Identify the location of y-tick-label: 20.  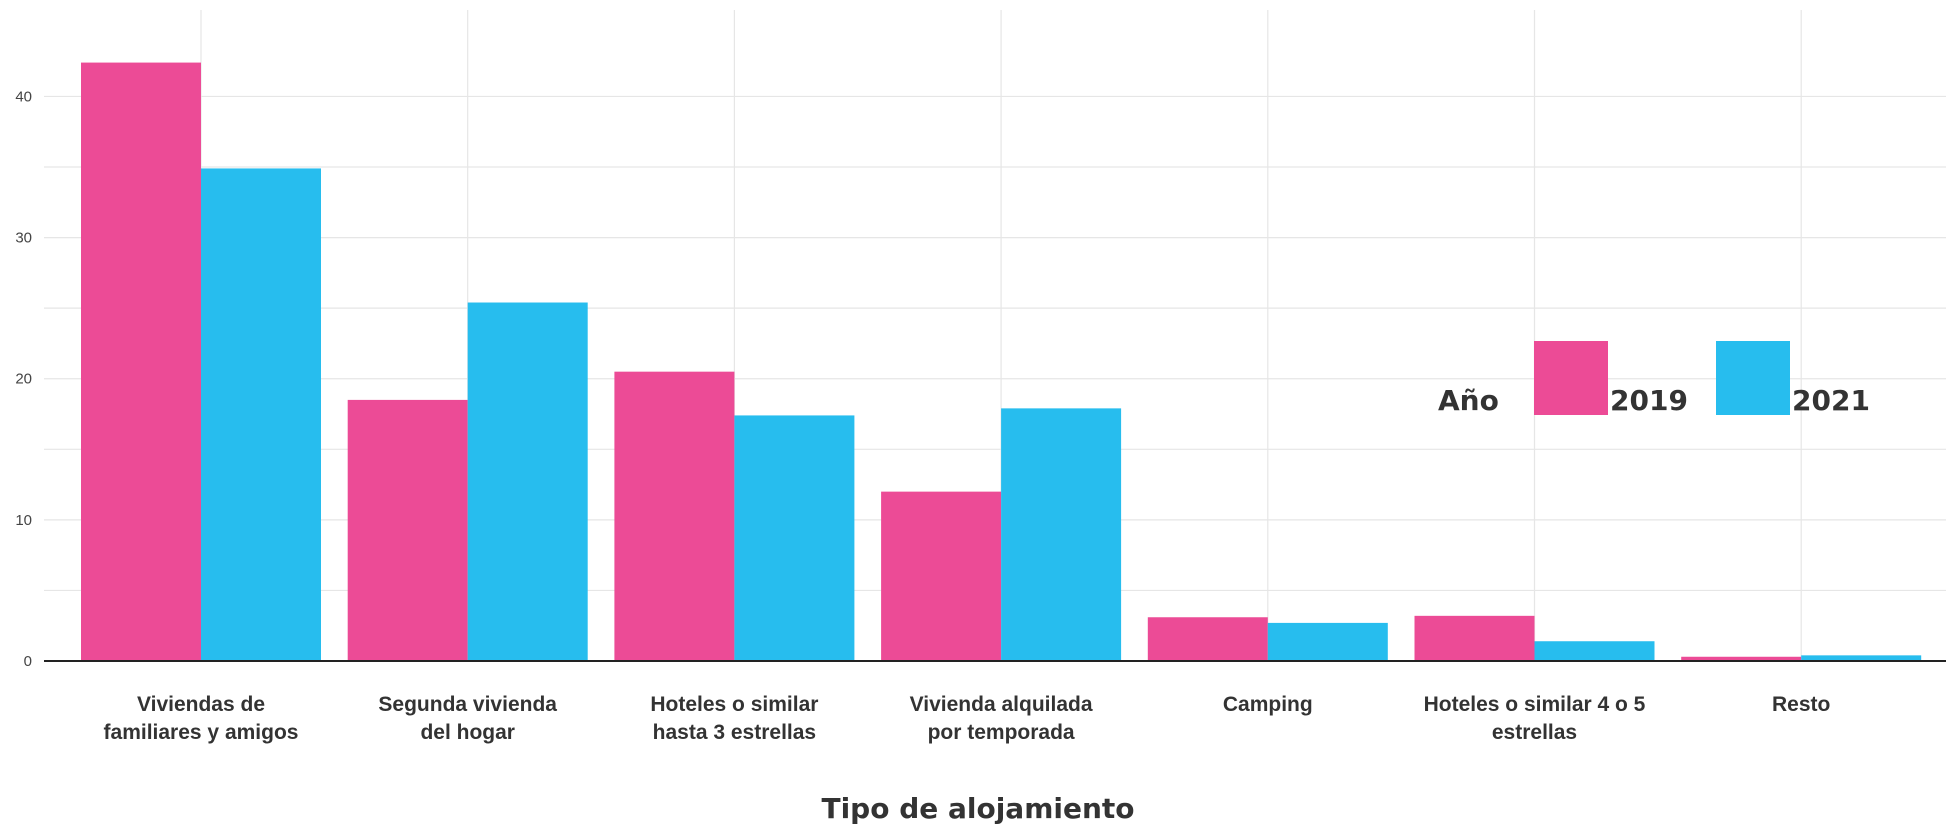
(23, 379).